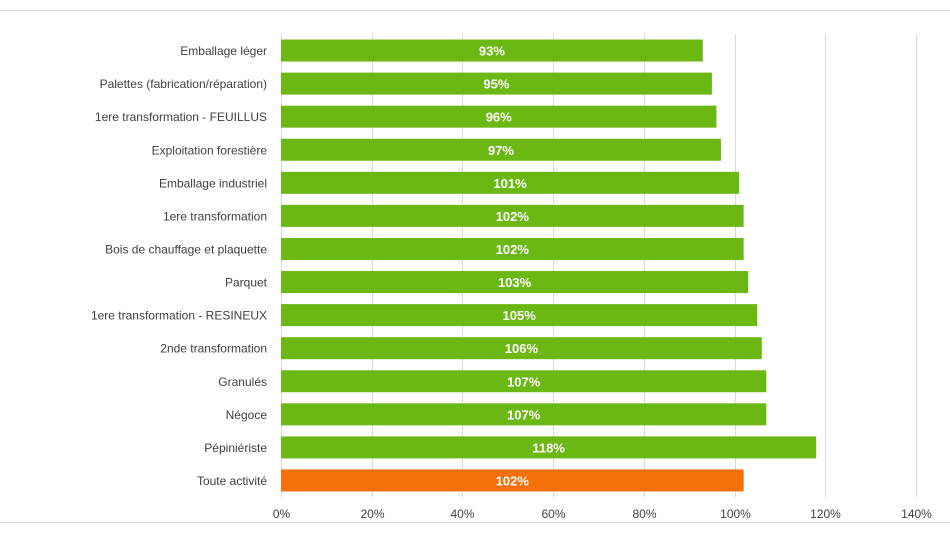 The height and width of the screenshot is (546, 950). What do you see at coordinates (246, 283) in the screenshot?
I see `category-label: Parquet` at bounding box center [246, 283].